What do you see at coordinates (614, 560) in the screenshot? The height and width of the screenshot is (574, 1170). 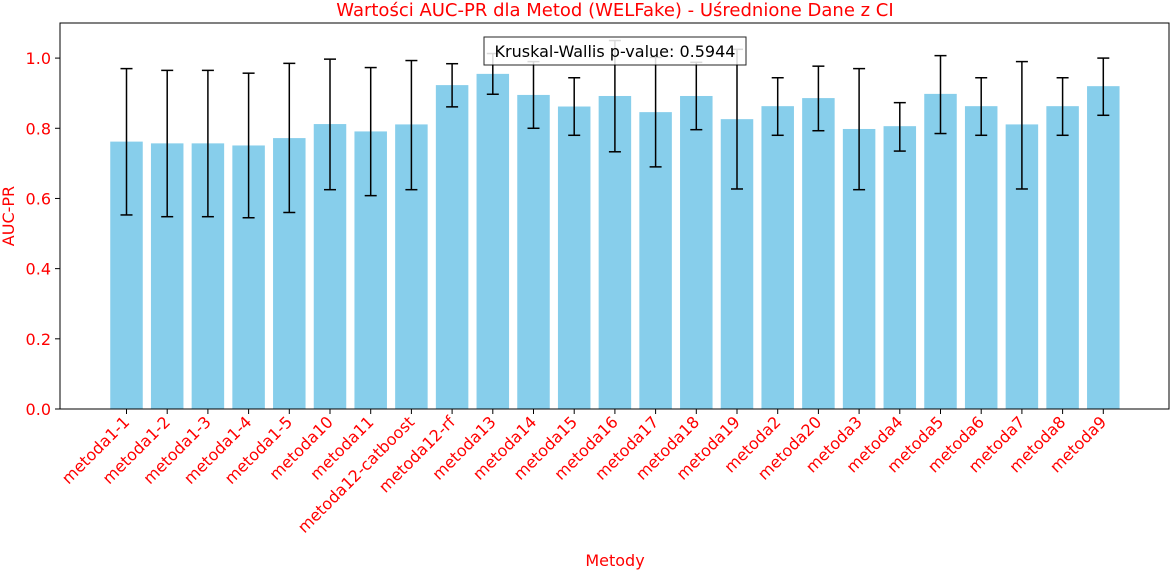 I see `x-axis-label: Metody` at bounding box center [614, 560].